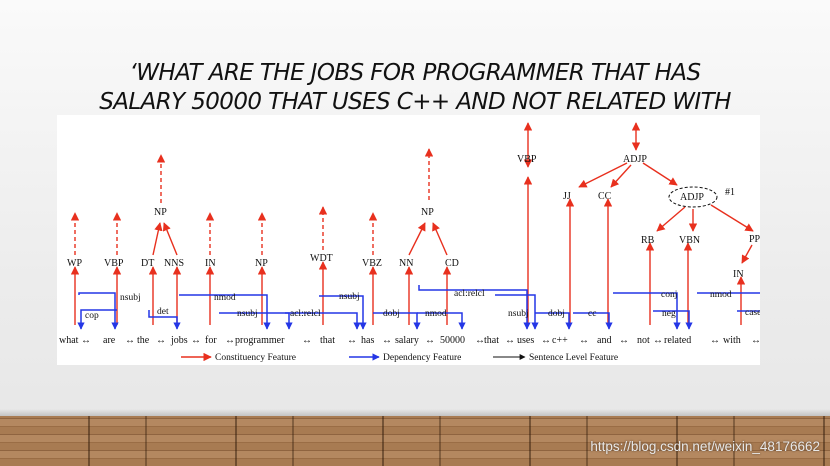 This screenshot has width=830, height=466. Describe the element at coordinates (174, 263) in the screenshot. I see `pos-tag: NNS` at that location.